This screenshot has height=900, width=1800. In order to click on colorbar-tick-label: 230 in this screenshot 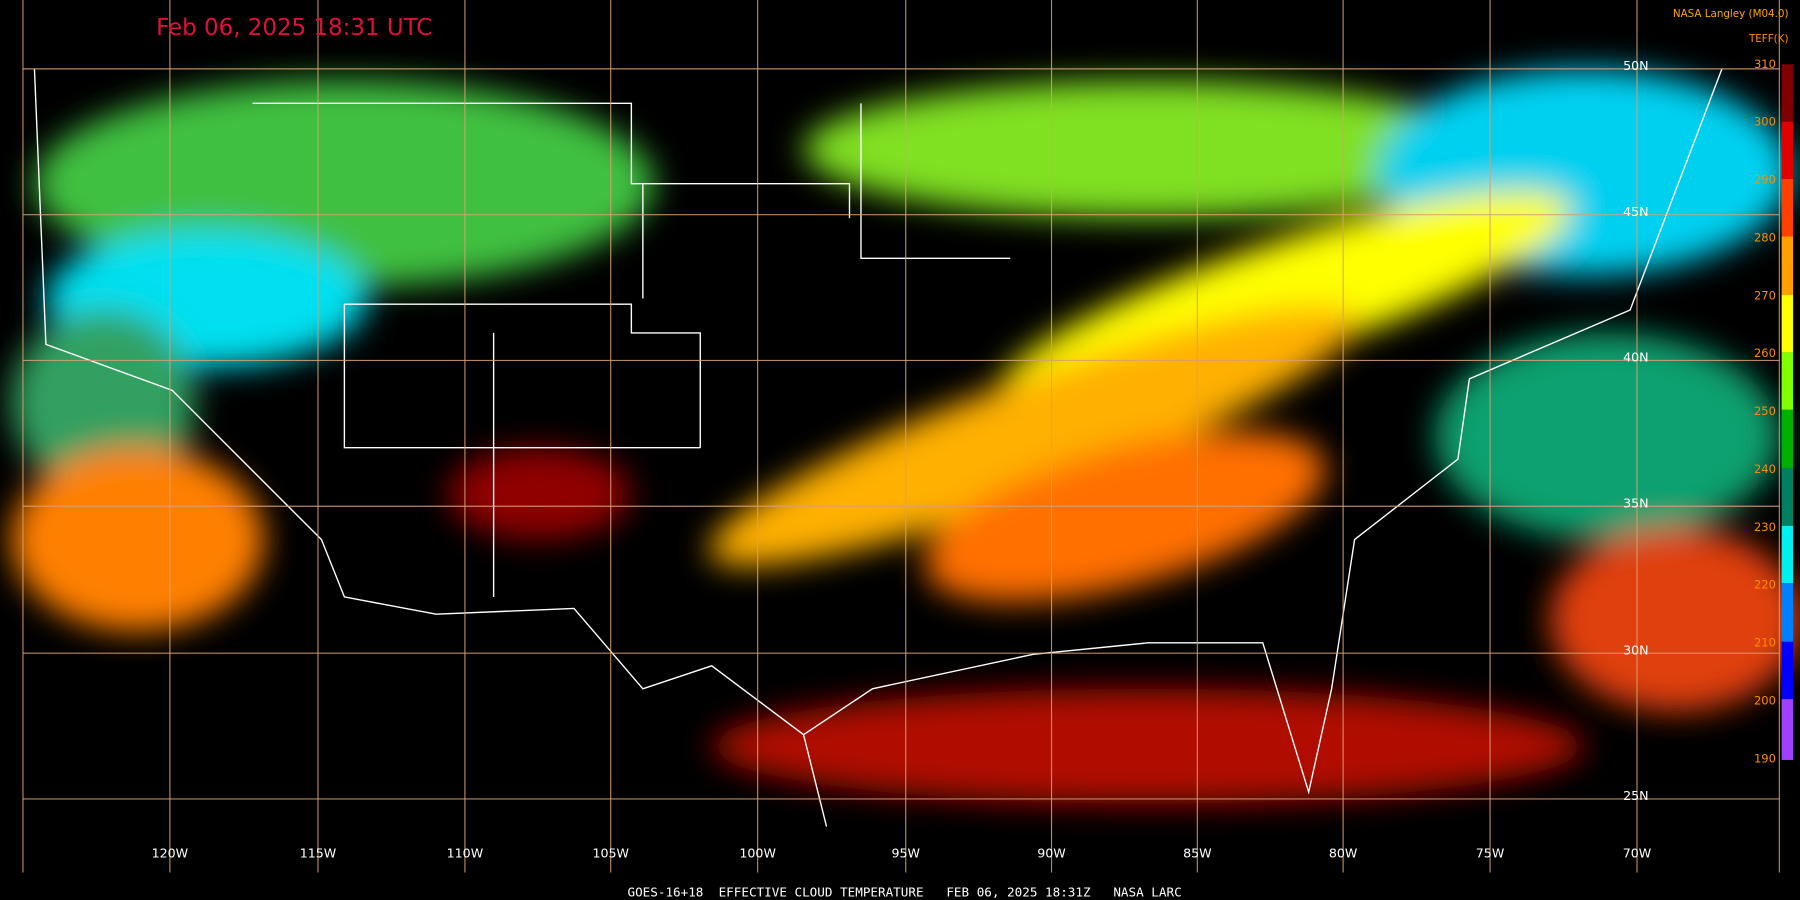, I will do `click(1765, 527)`.